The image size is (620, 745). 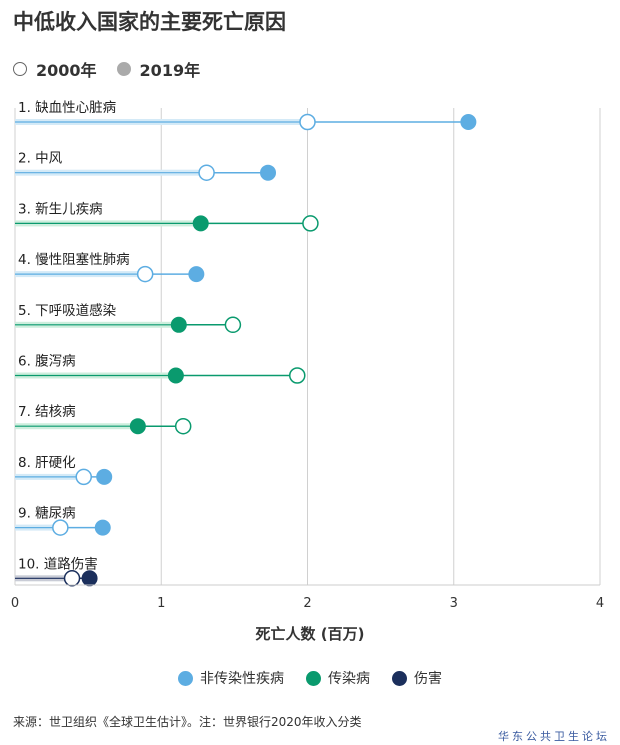 What do you see at coordinates (67, 108) in the screenshot?
I see `category-label: 1. 缺血性心脏病` at bounding box center [67, 108].